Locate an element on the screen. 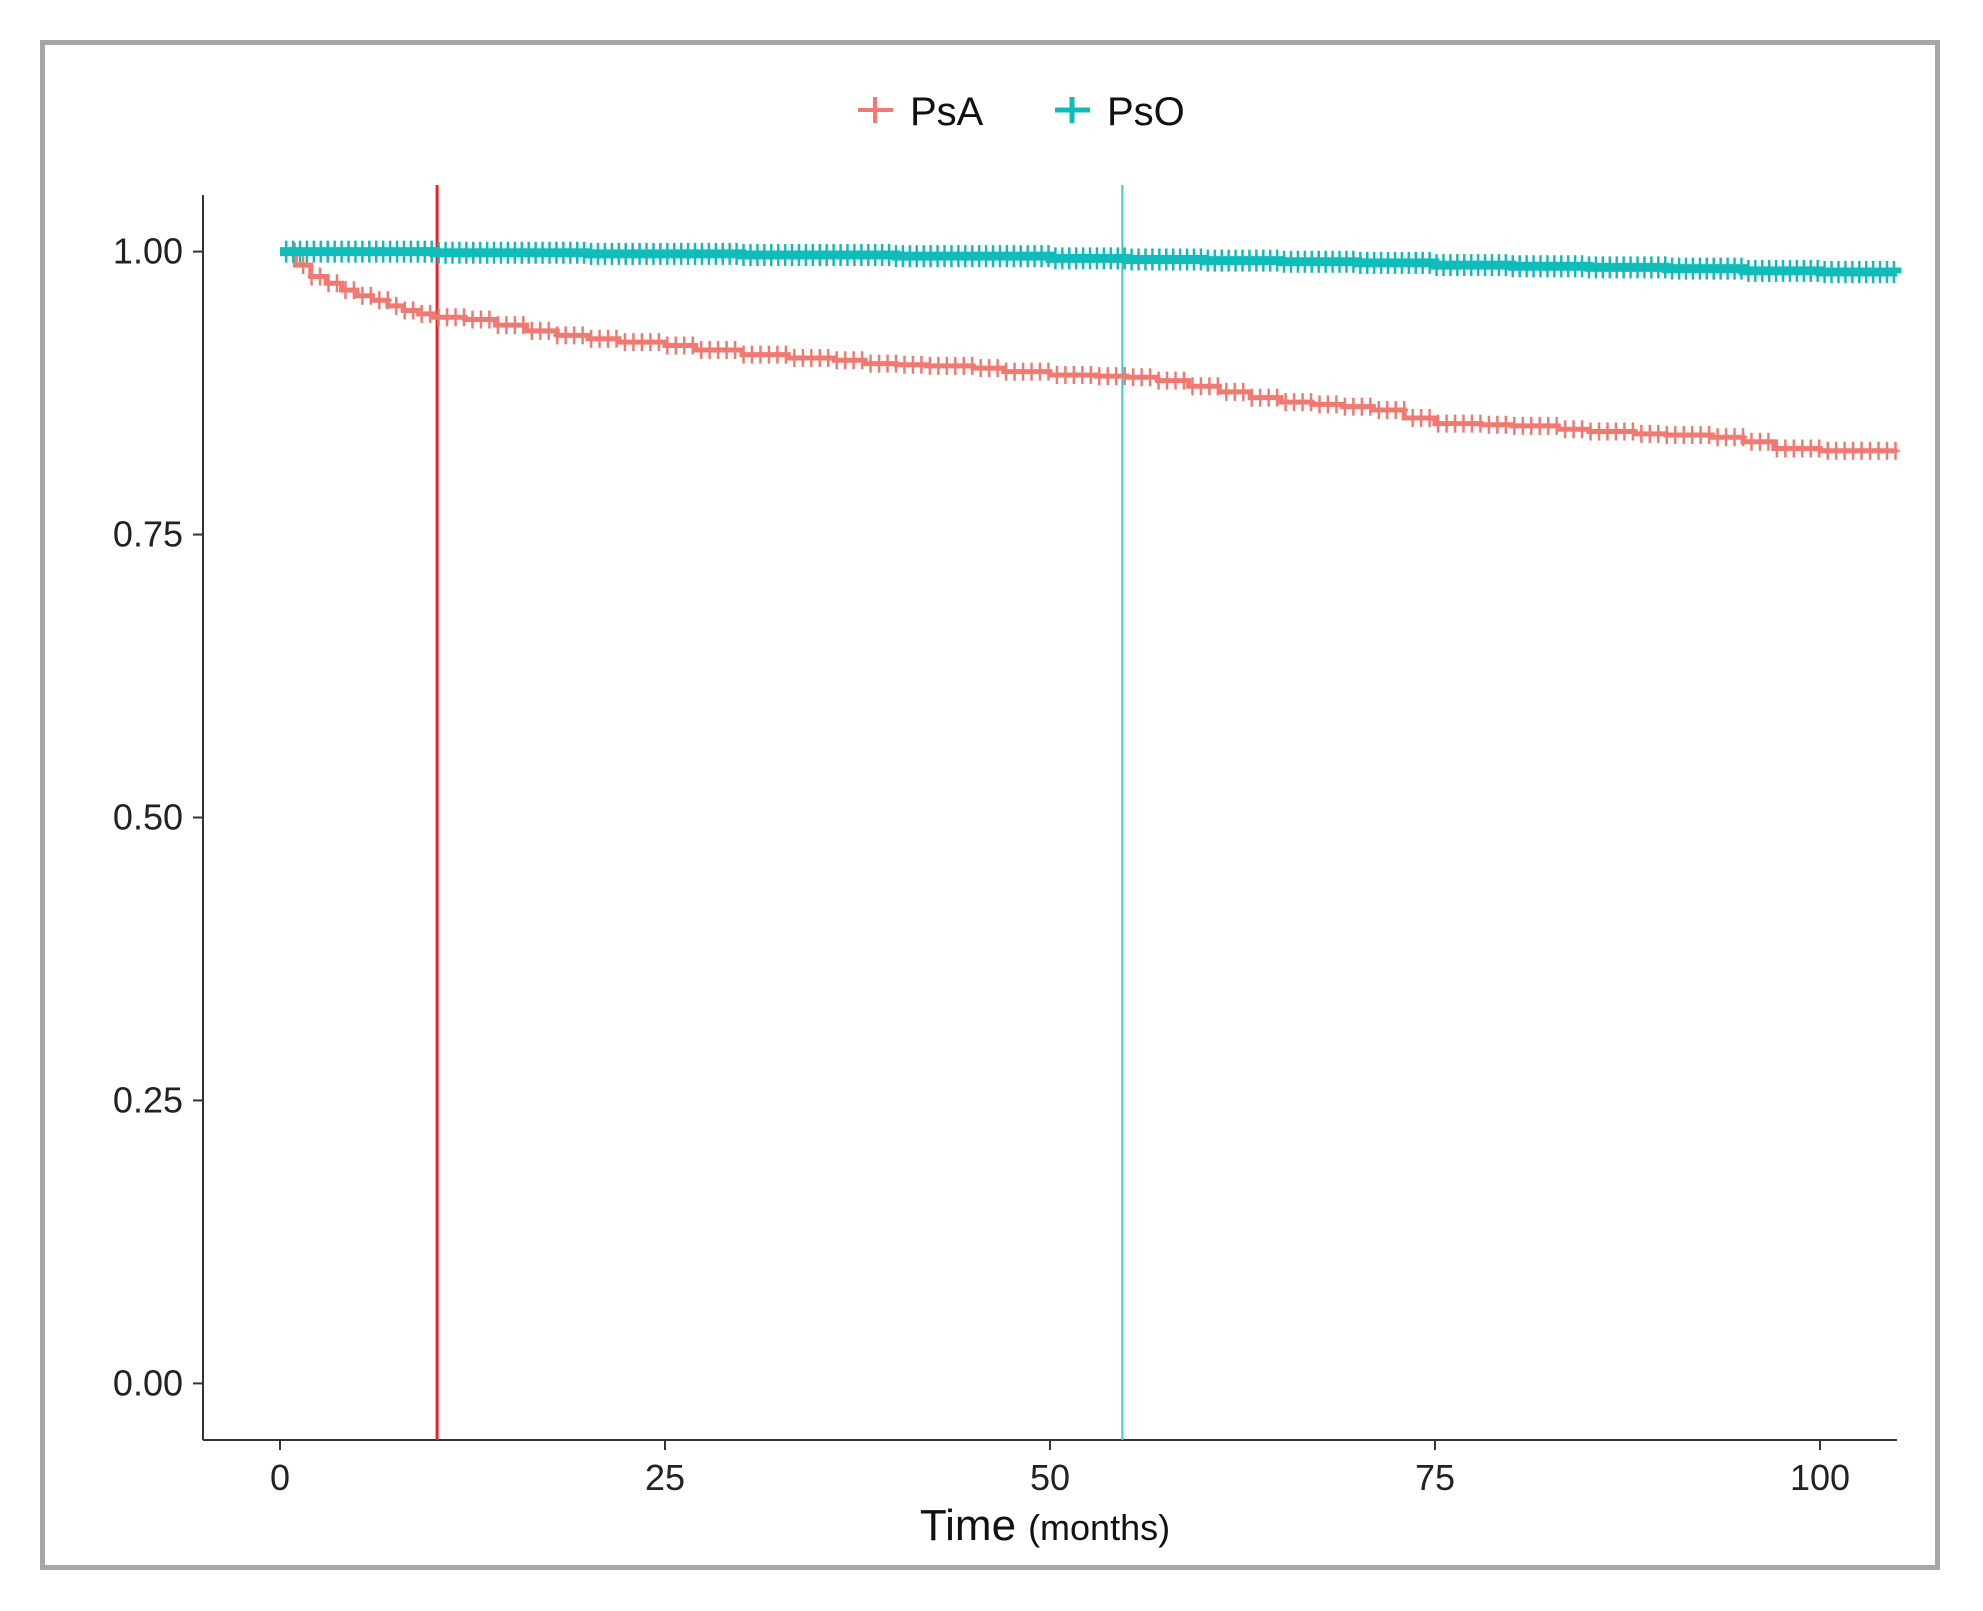 This screenshot has width=1983, height=1611. x-ticks: 0 25 50 75 100 is located at coordinates (1060, 1469).